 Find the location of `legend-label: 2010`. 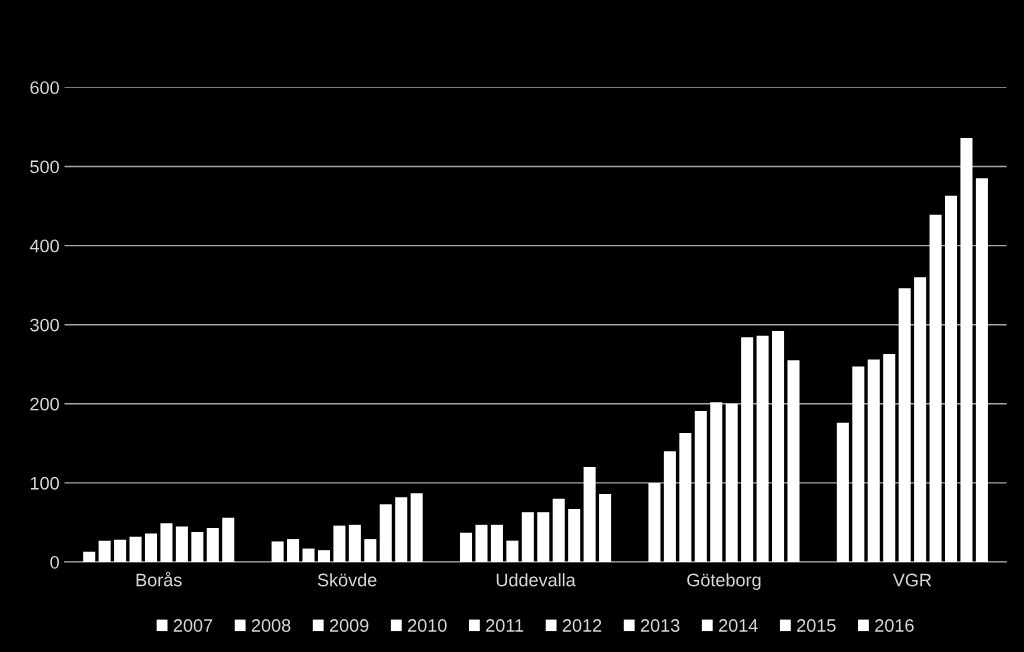

legend-label: 2010 is located at coordinates (427, 625).